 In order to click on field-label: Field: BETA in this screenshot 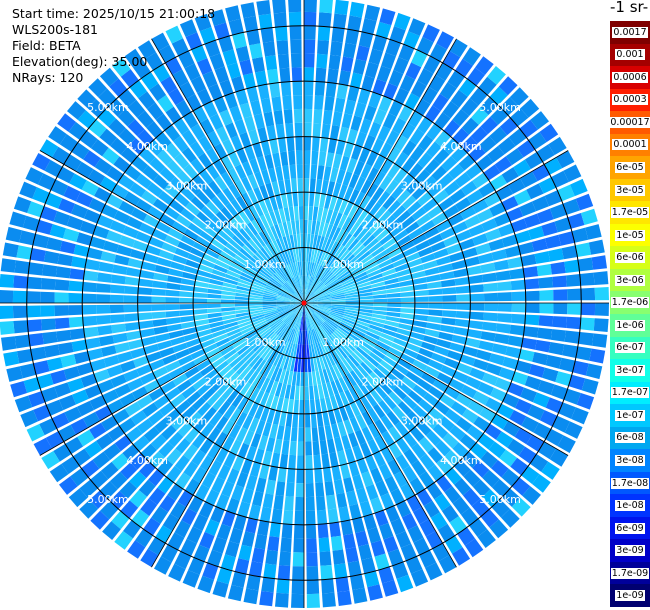, I will do `click(46, 45)`.